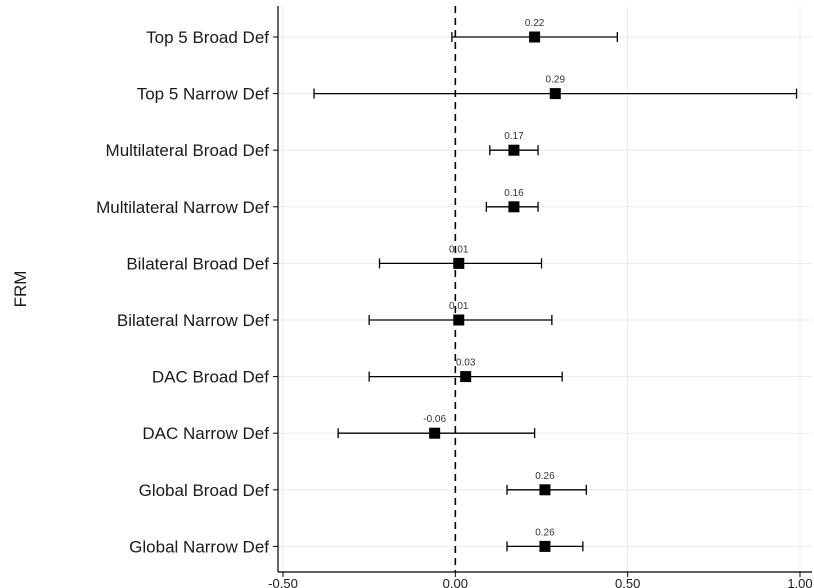  Describe the element at coordinates (466, 363) in the screenshot. I see `data-label: 0.03` at that location.